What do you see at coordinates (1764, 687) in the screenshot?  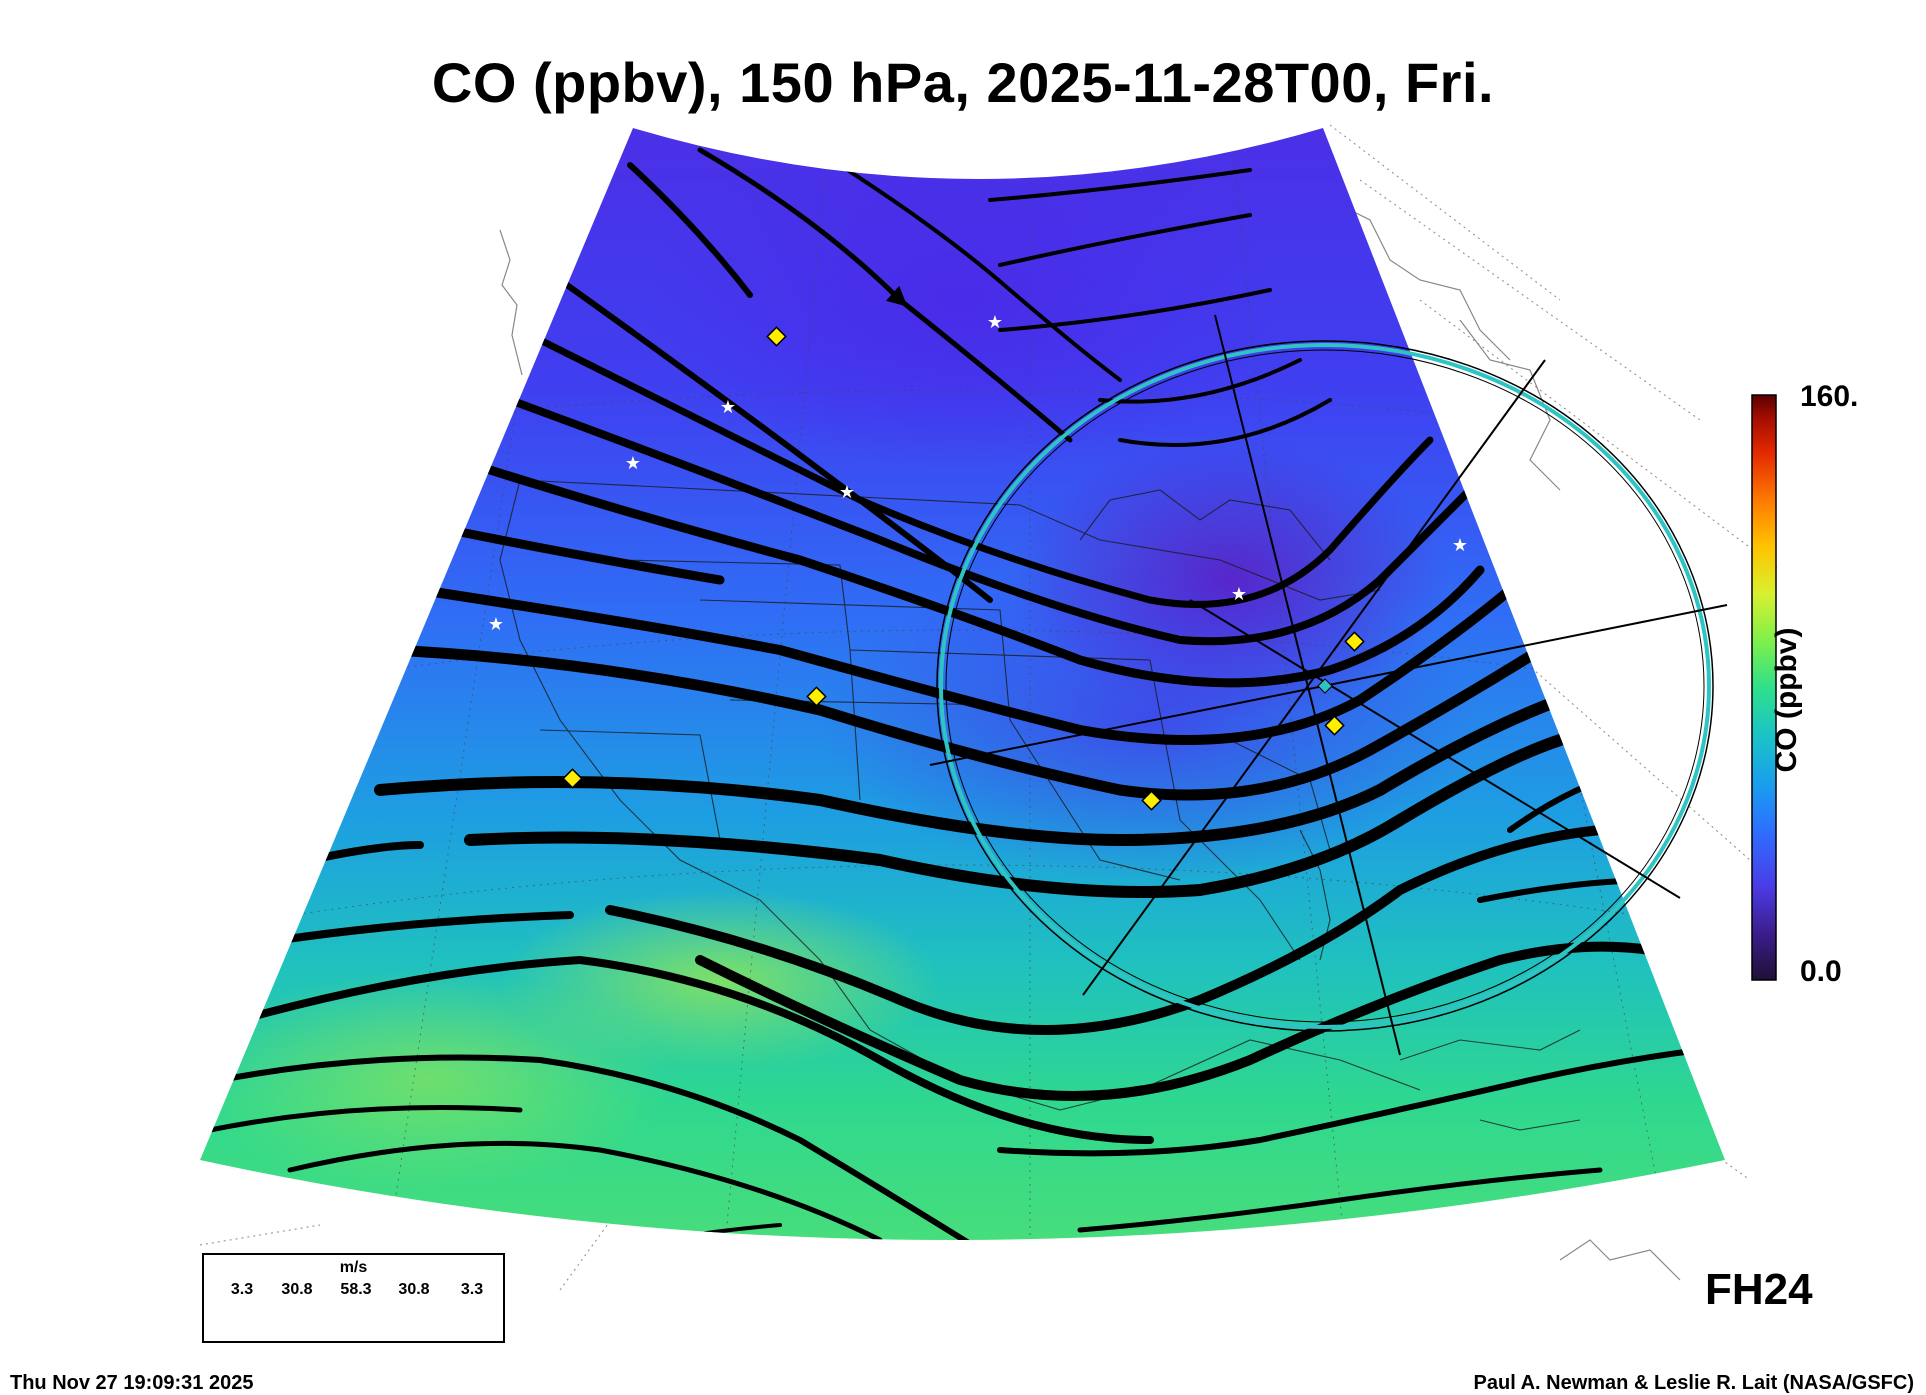 I see `colorbar` at bounding box center [1764, 687].